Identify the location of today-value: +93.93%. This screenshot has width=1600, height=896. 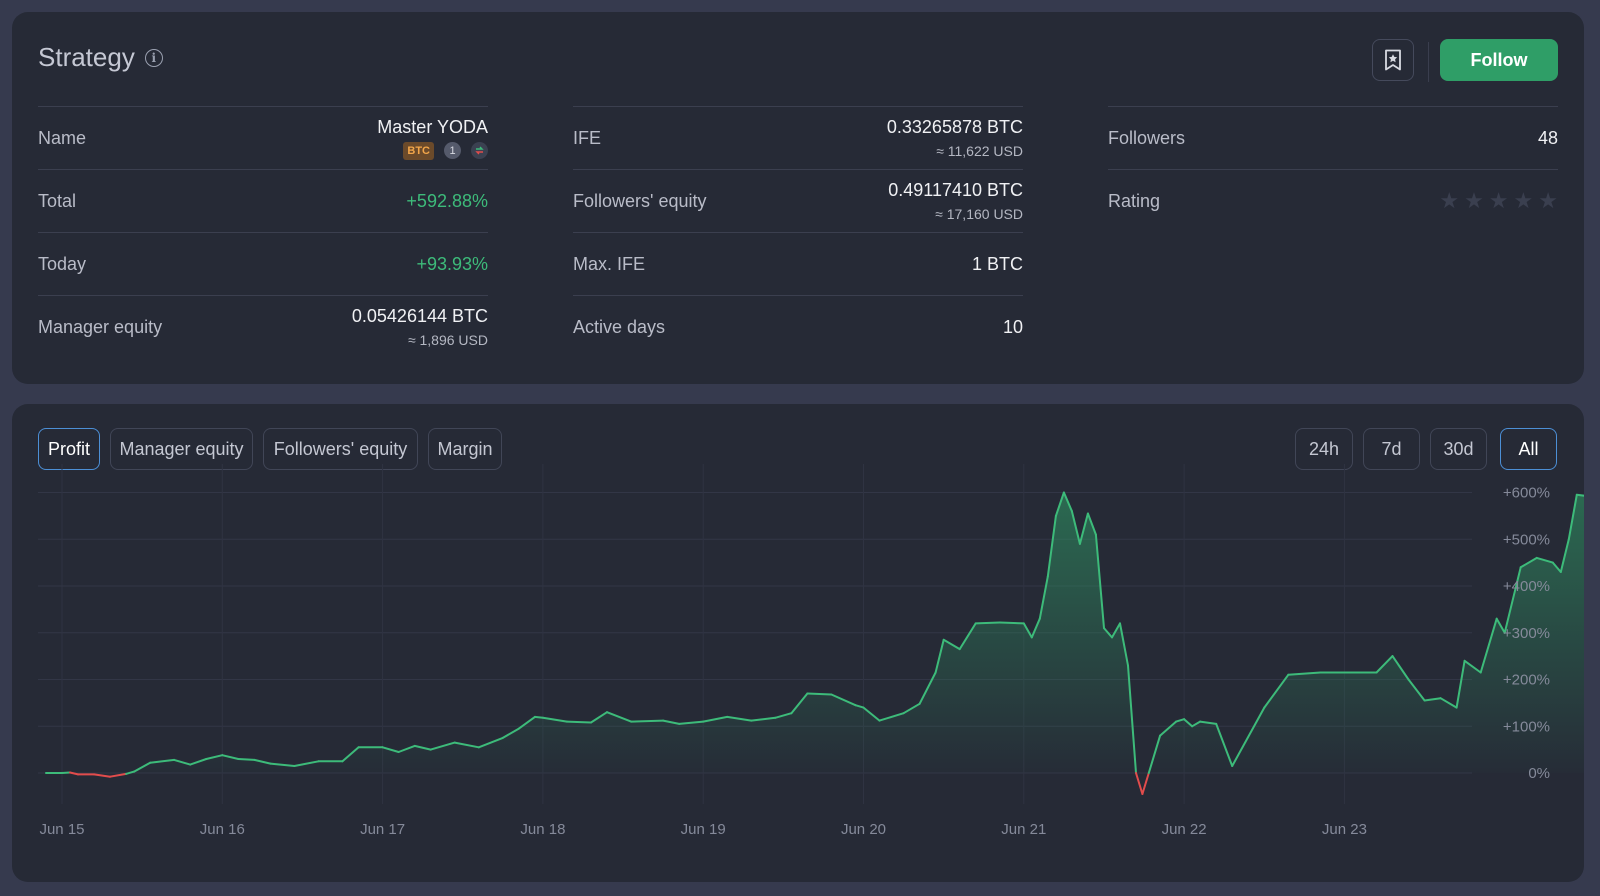
(452, 263).